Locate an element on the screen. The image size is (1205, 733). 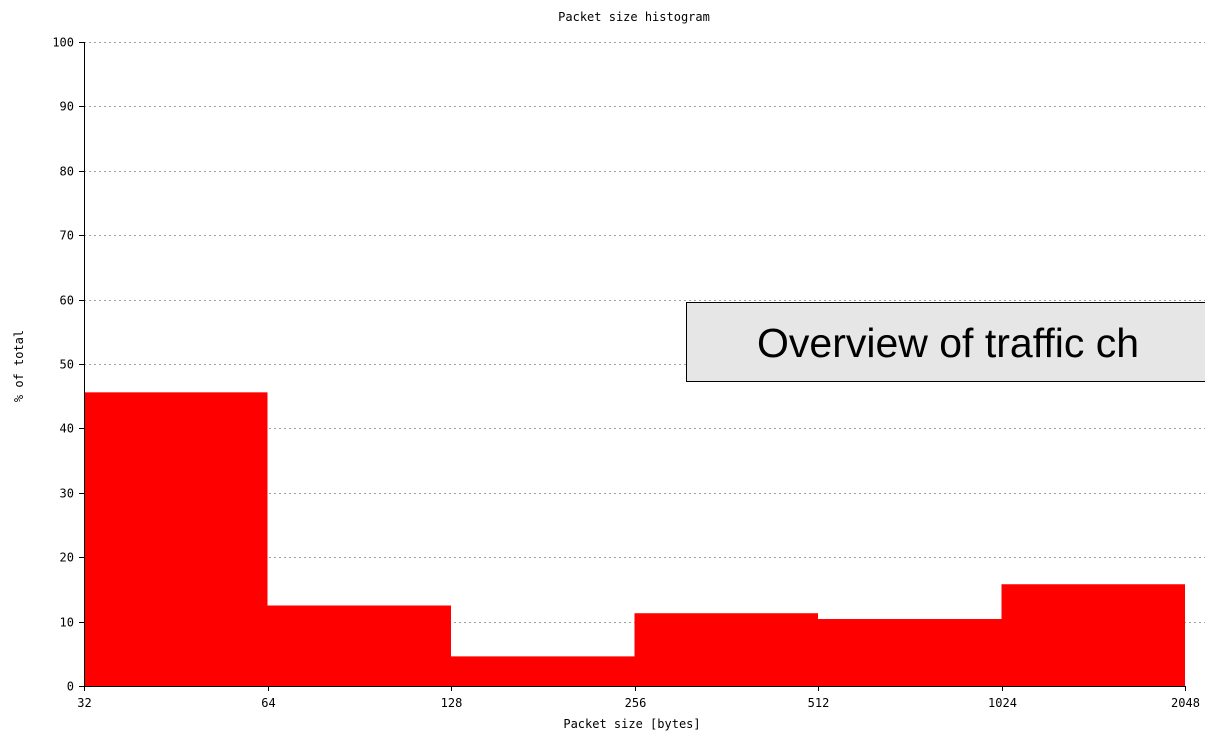
y-tick-label: 100 is located at coordinates (63, 43).